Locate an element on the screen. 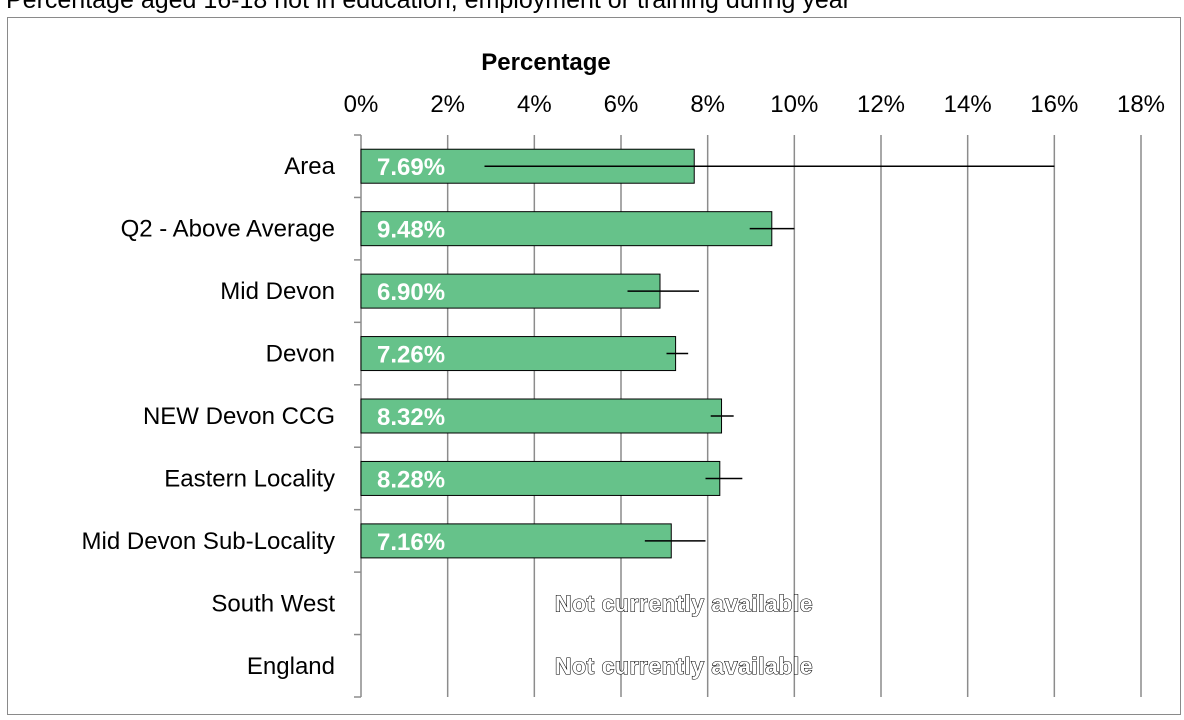 The image size is (1184, 720). category-label: Devon is located at coordinates (300, 354).